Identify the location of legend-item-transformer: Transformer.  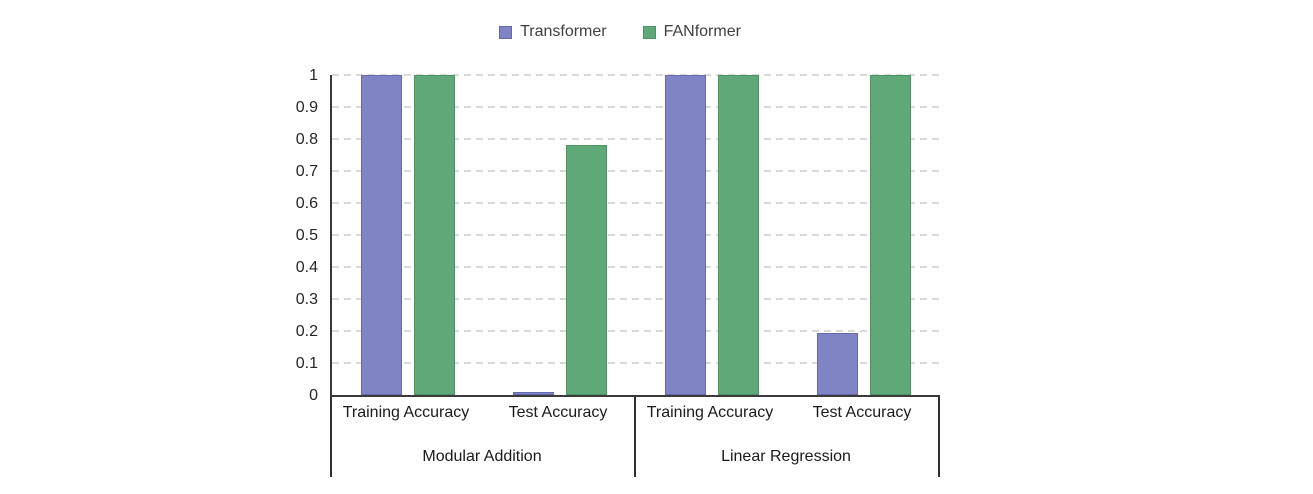
(553, 32).